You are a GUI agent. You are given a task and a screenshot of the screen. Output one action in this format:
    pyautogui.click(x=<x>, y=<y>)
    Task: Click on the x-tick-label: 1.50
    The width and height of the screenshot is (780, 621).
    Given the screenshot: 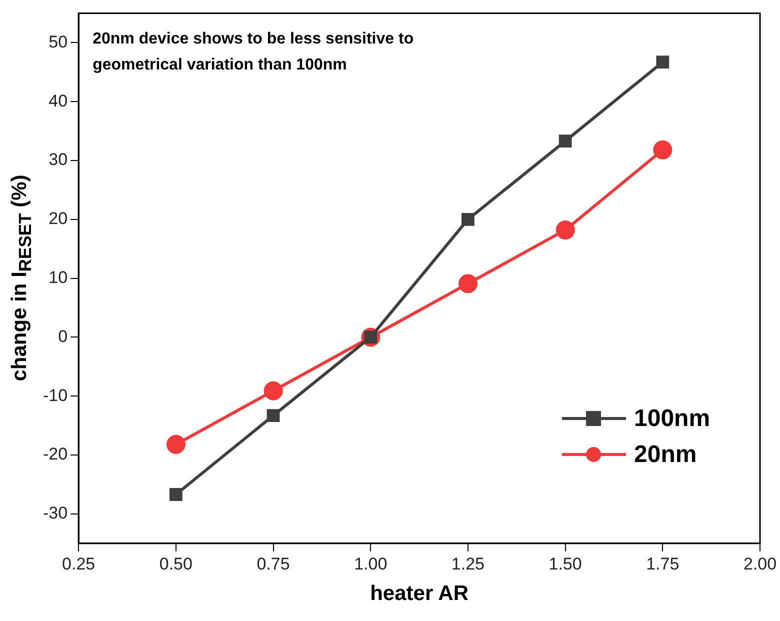 What is the action you would take?
    pyautogui.click(x=565, y=564)
    